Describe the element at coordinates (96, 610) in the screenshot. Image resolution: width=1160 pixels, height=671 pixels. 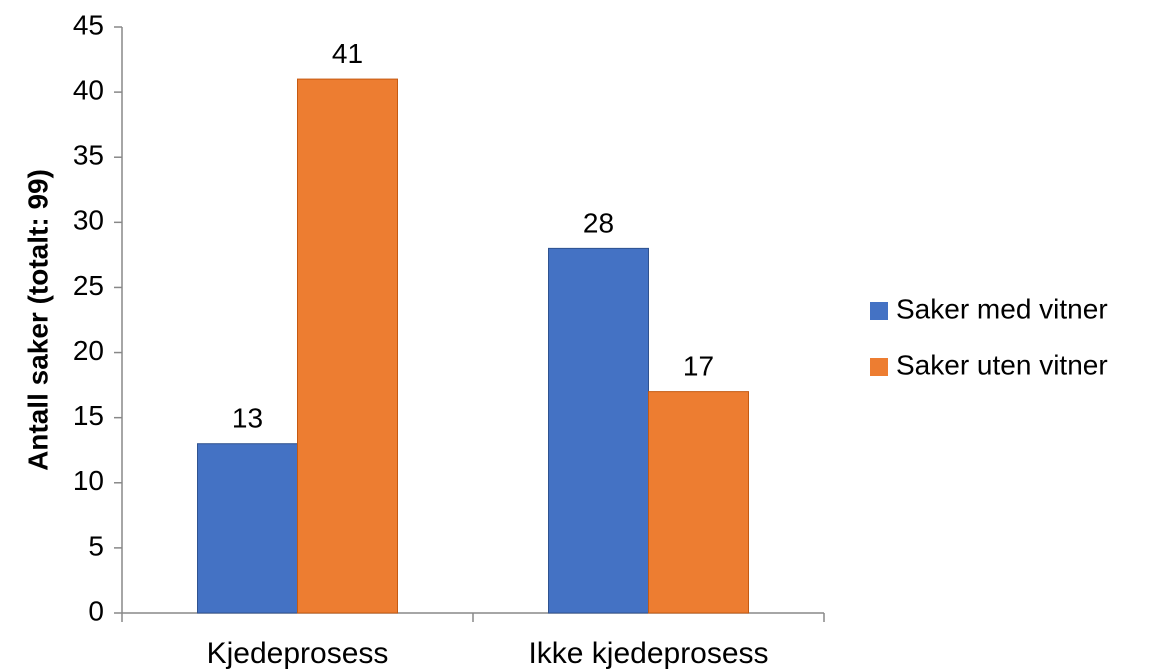
I see `y-tick-label: 0` at that location.